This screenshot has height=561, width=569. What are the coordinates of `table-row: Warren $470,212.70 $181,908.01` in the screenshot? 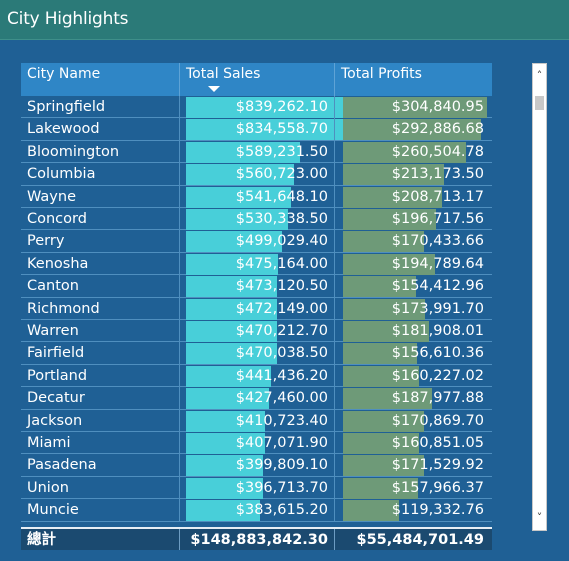 It's located at (256, 331).